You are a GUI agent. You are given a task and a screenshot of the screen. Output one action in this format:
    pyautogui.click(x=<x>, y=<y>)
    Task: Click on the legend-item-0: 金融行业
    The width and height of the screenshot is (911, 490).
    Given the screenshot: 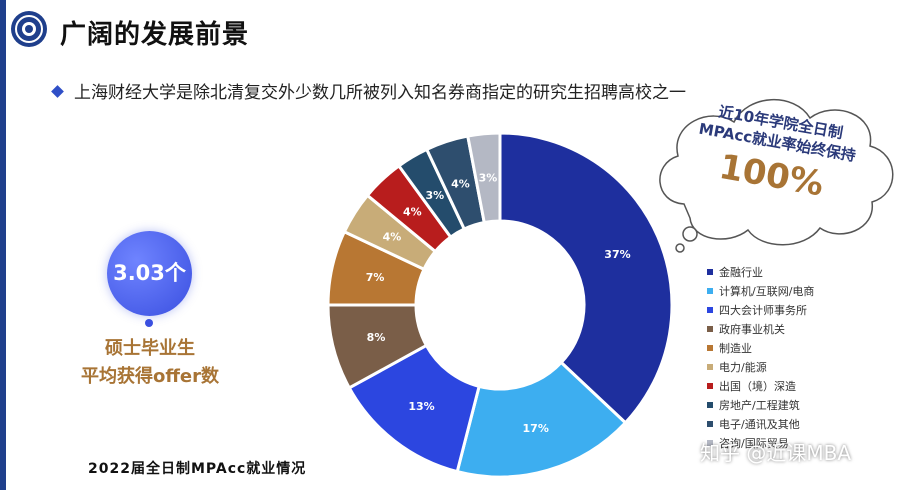 What is the action you would take?
    pyautogui.click(x=760, y=271)
    